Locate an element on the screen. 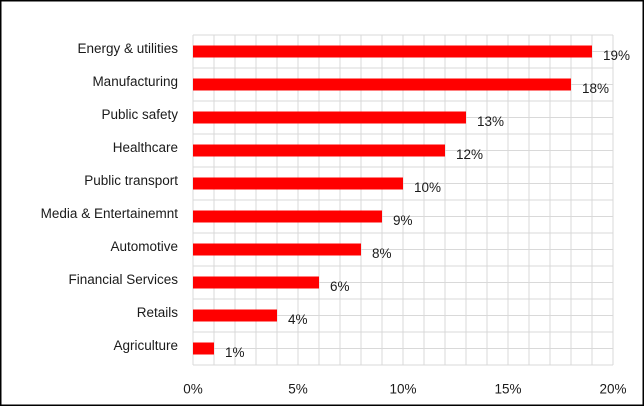  category-label: Automotive is located at coordinates (144, 246).